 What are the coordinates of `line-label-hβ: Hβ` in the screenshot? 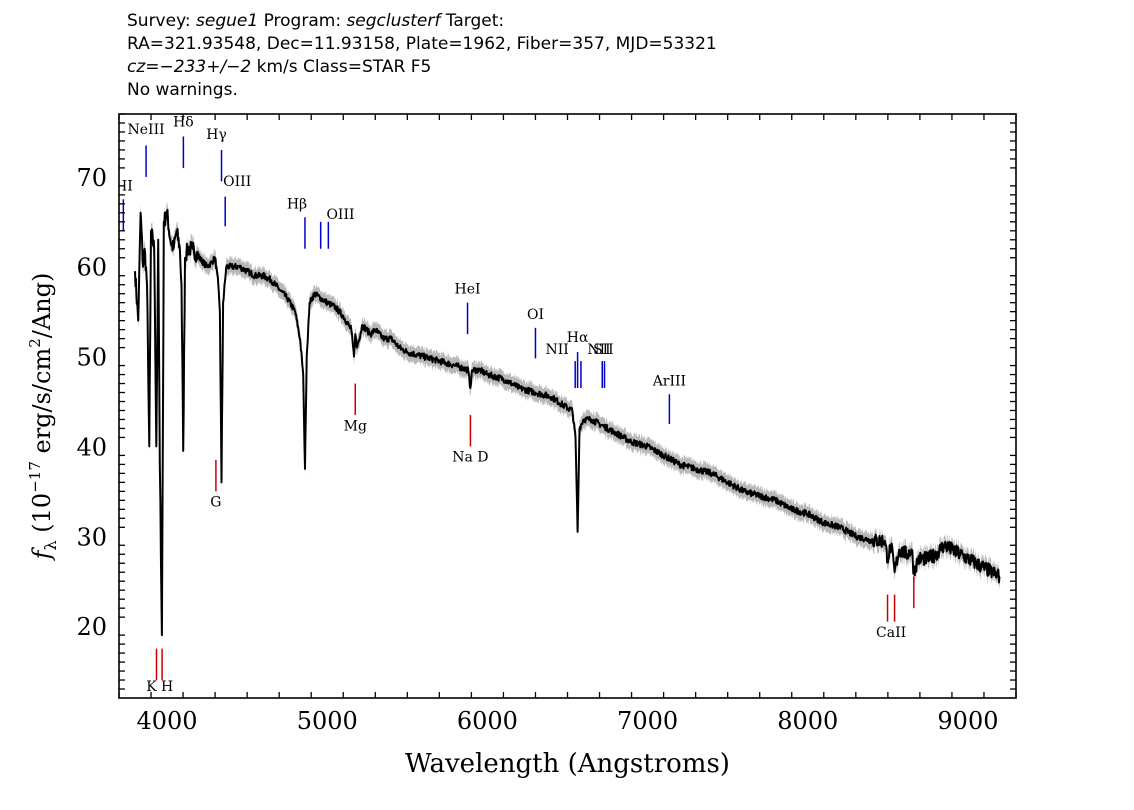 It's located at (297, 204).